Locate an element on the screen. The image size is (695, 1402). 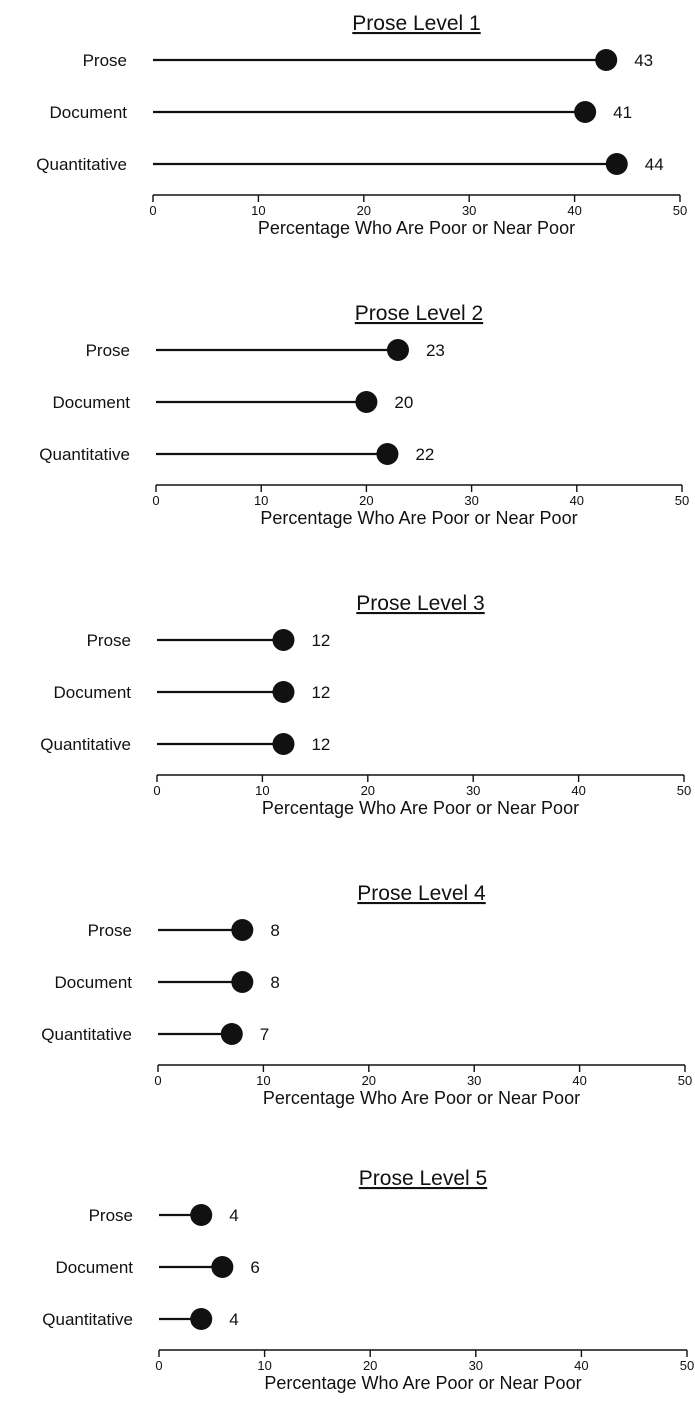
value-label: 22 is located at coordinates (424, 454).